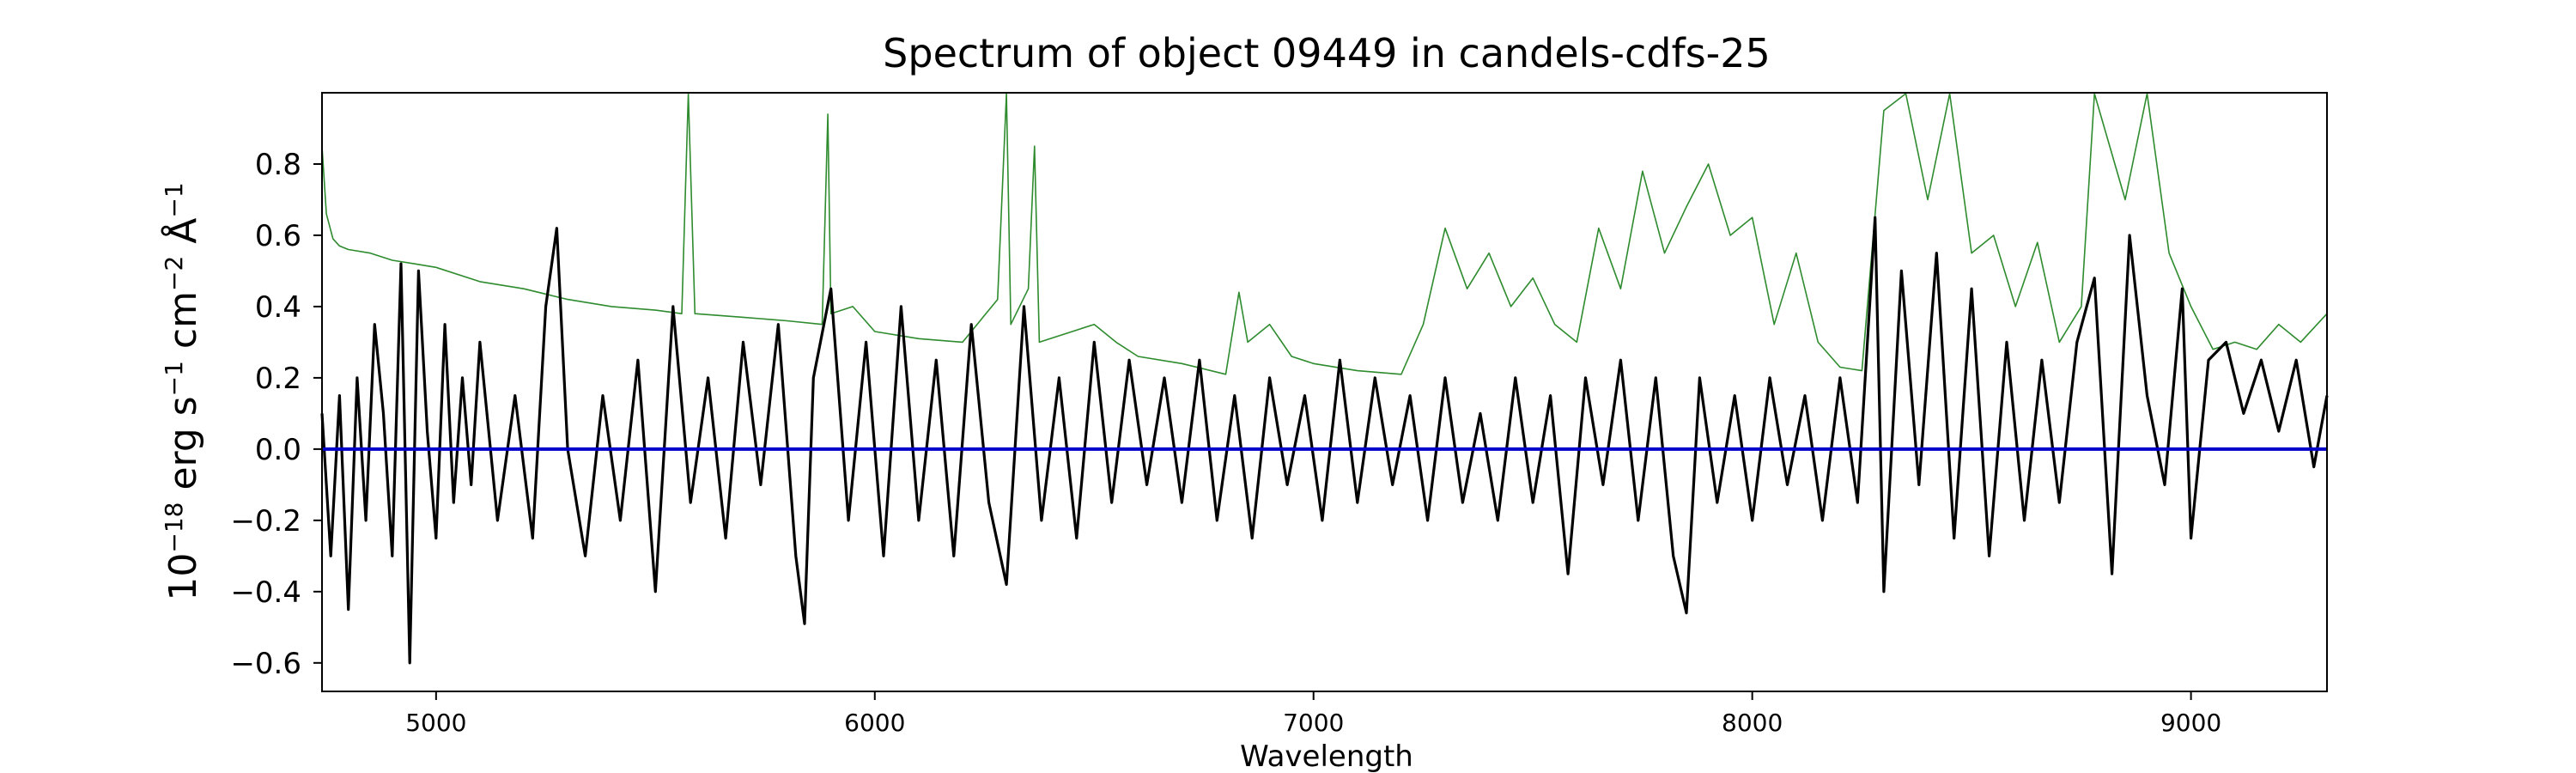  Describe the element at coordinates (278, 450) in the screenshot. I see `y-tick-label: 0.0` at that location.